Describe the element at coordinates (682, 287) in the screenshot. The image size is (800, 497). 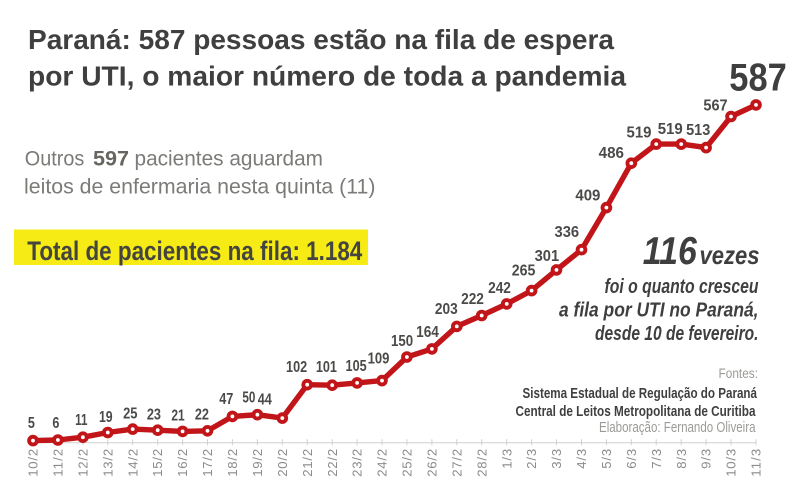
I see `svg-text: foi o quanto cresceu` at that location.